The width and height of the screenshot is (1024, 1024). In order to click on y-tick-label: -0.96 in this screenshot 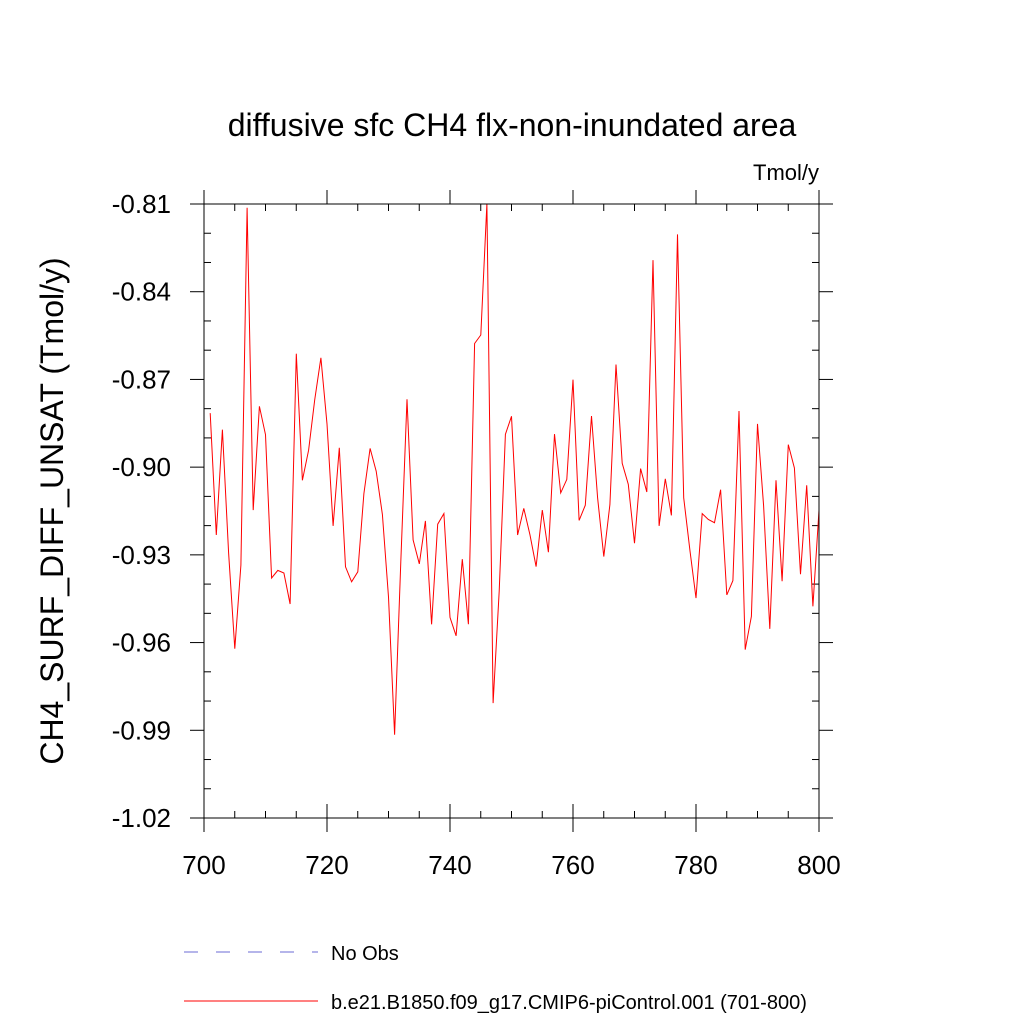, I will do `click(141, 643)`.